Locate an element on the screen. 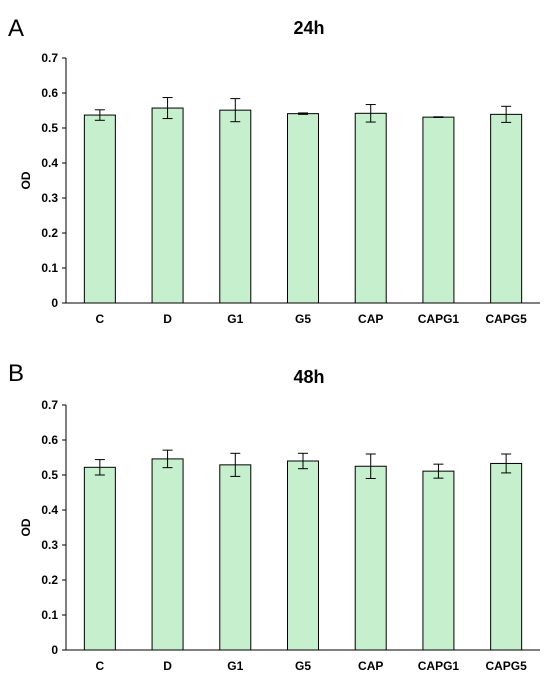  panel-label: A is located at coordinates (16, 28).